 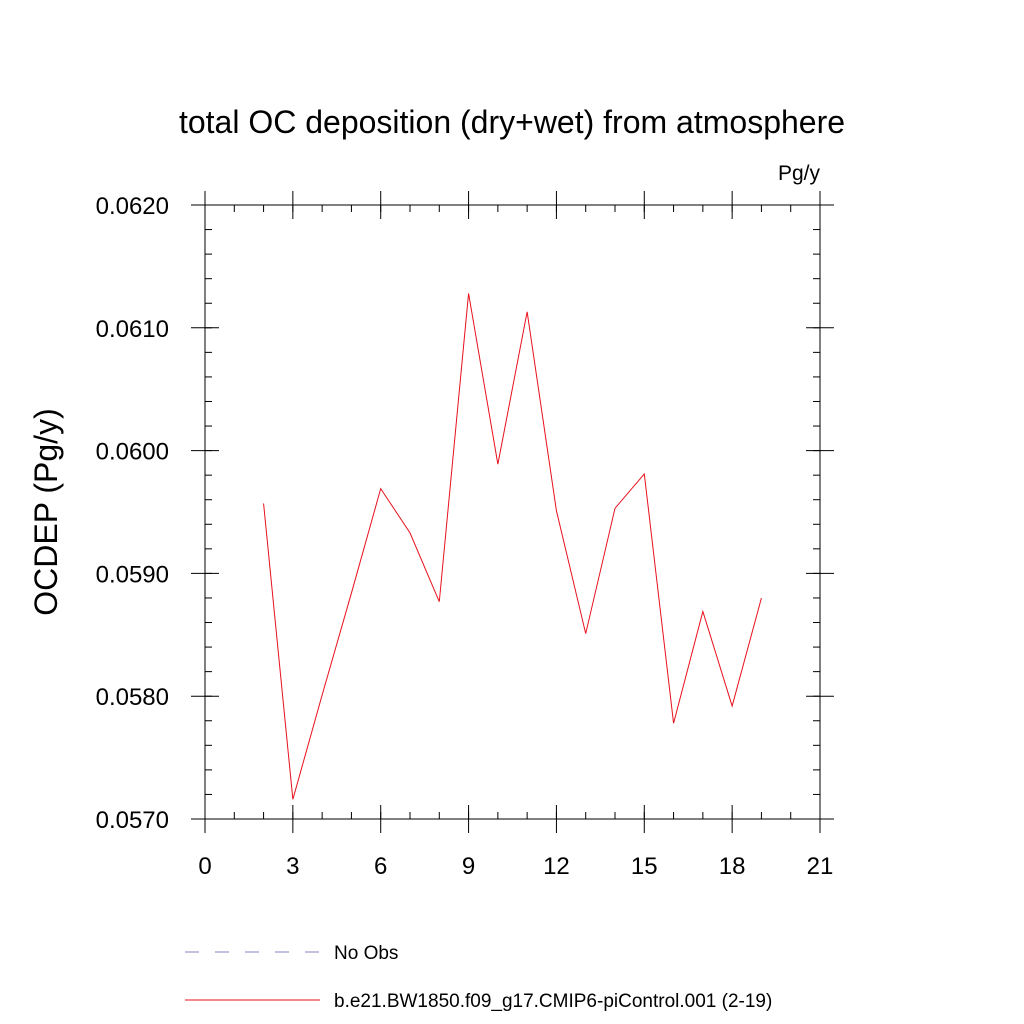 I want to click on units-label: Pg/y, so click(x=799, y=173).